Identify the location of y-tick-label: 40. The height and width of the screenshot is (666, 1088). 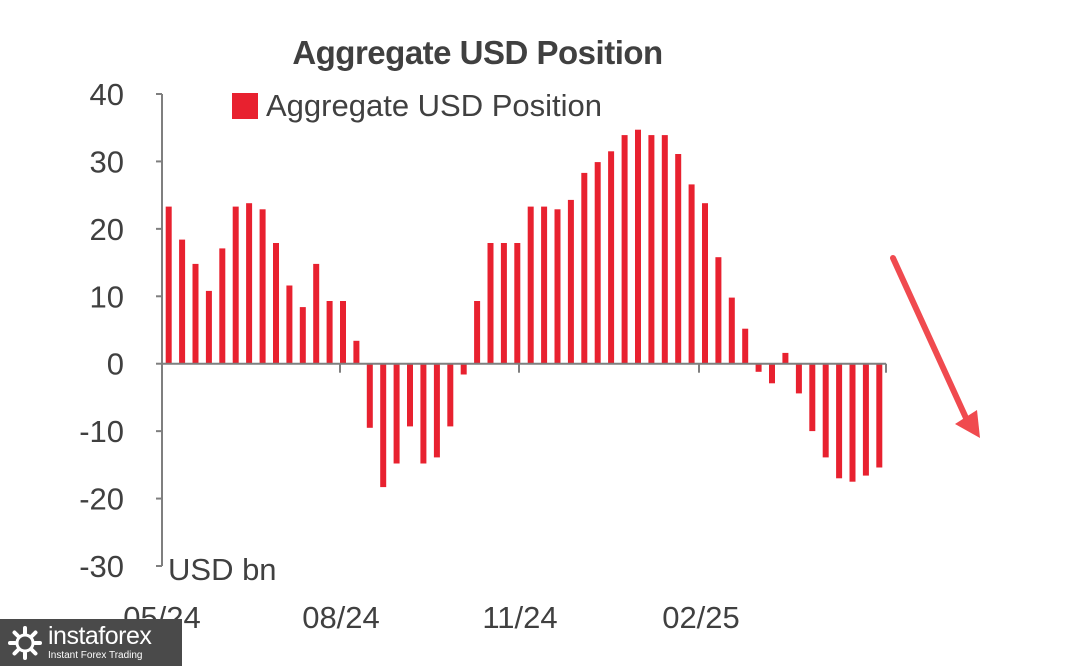
(107, 94).